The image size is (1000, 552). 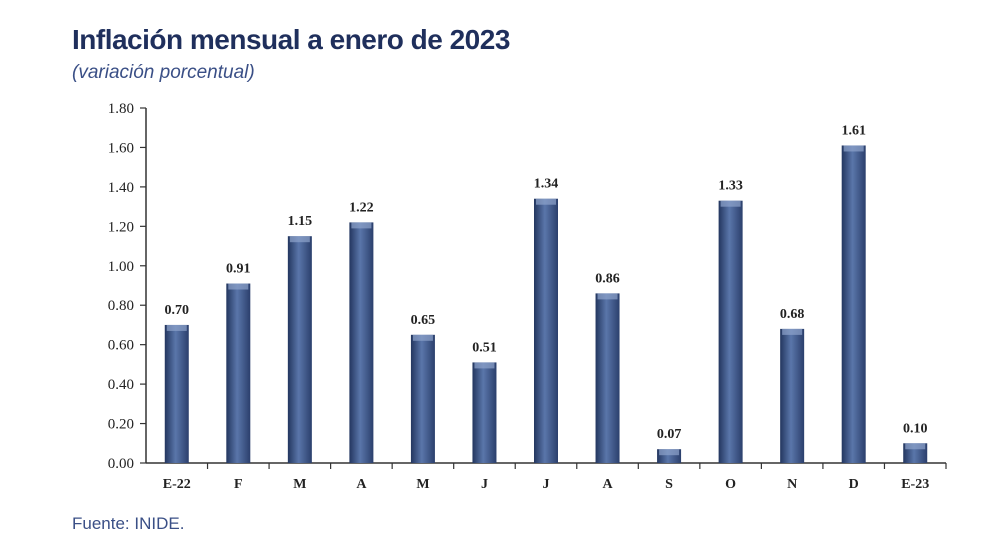 I want to click on data-label: 0.51, so click(x=484, y=347).